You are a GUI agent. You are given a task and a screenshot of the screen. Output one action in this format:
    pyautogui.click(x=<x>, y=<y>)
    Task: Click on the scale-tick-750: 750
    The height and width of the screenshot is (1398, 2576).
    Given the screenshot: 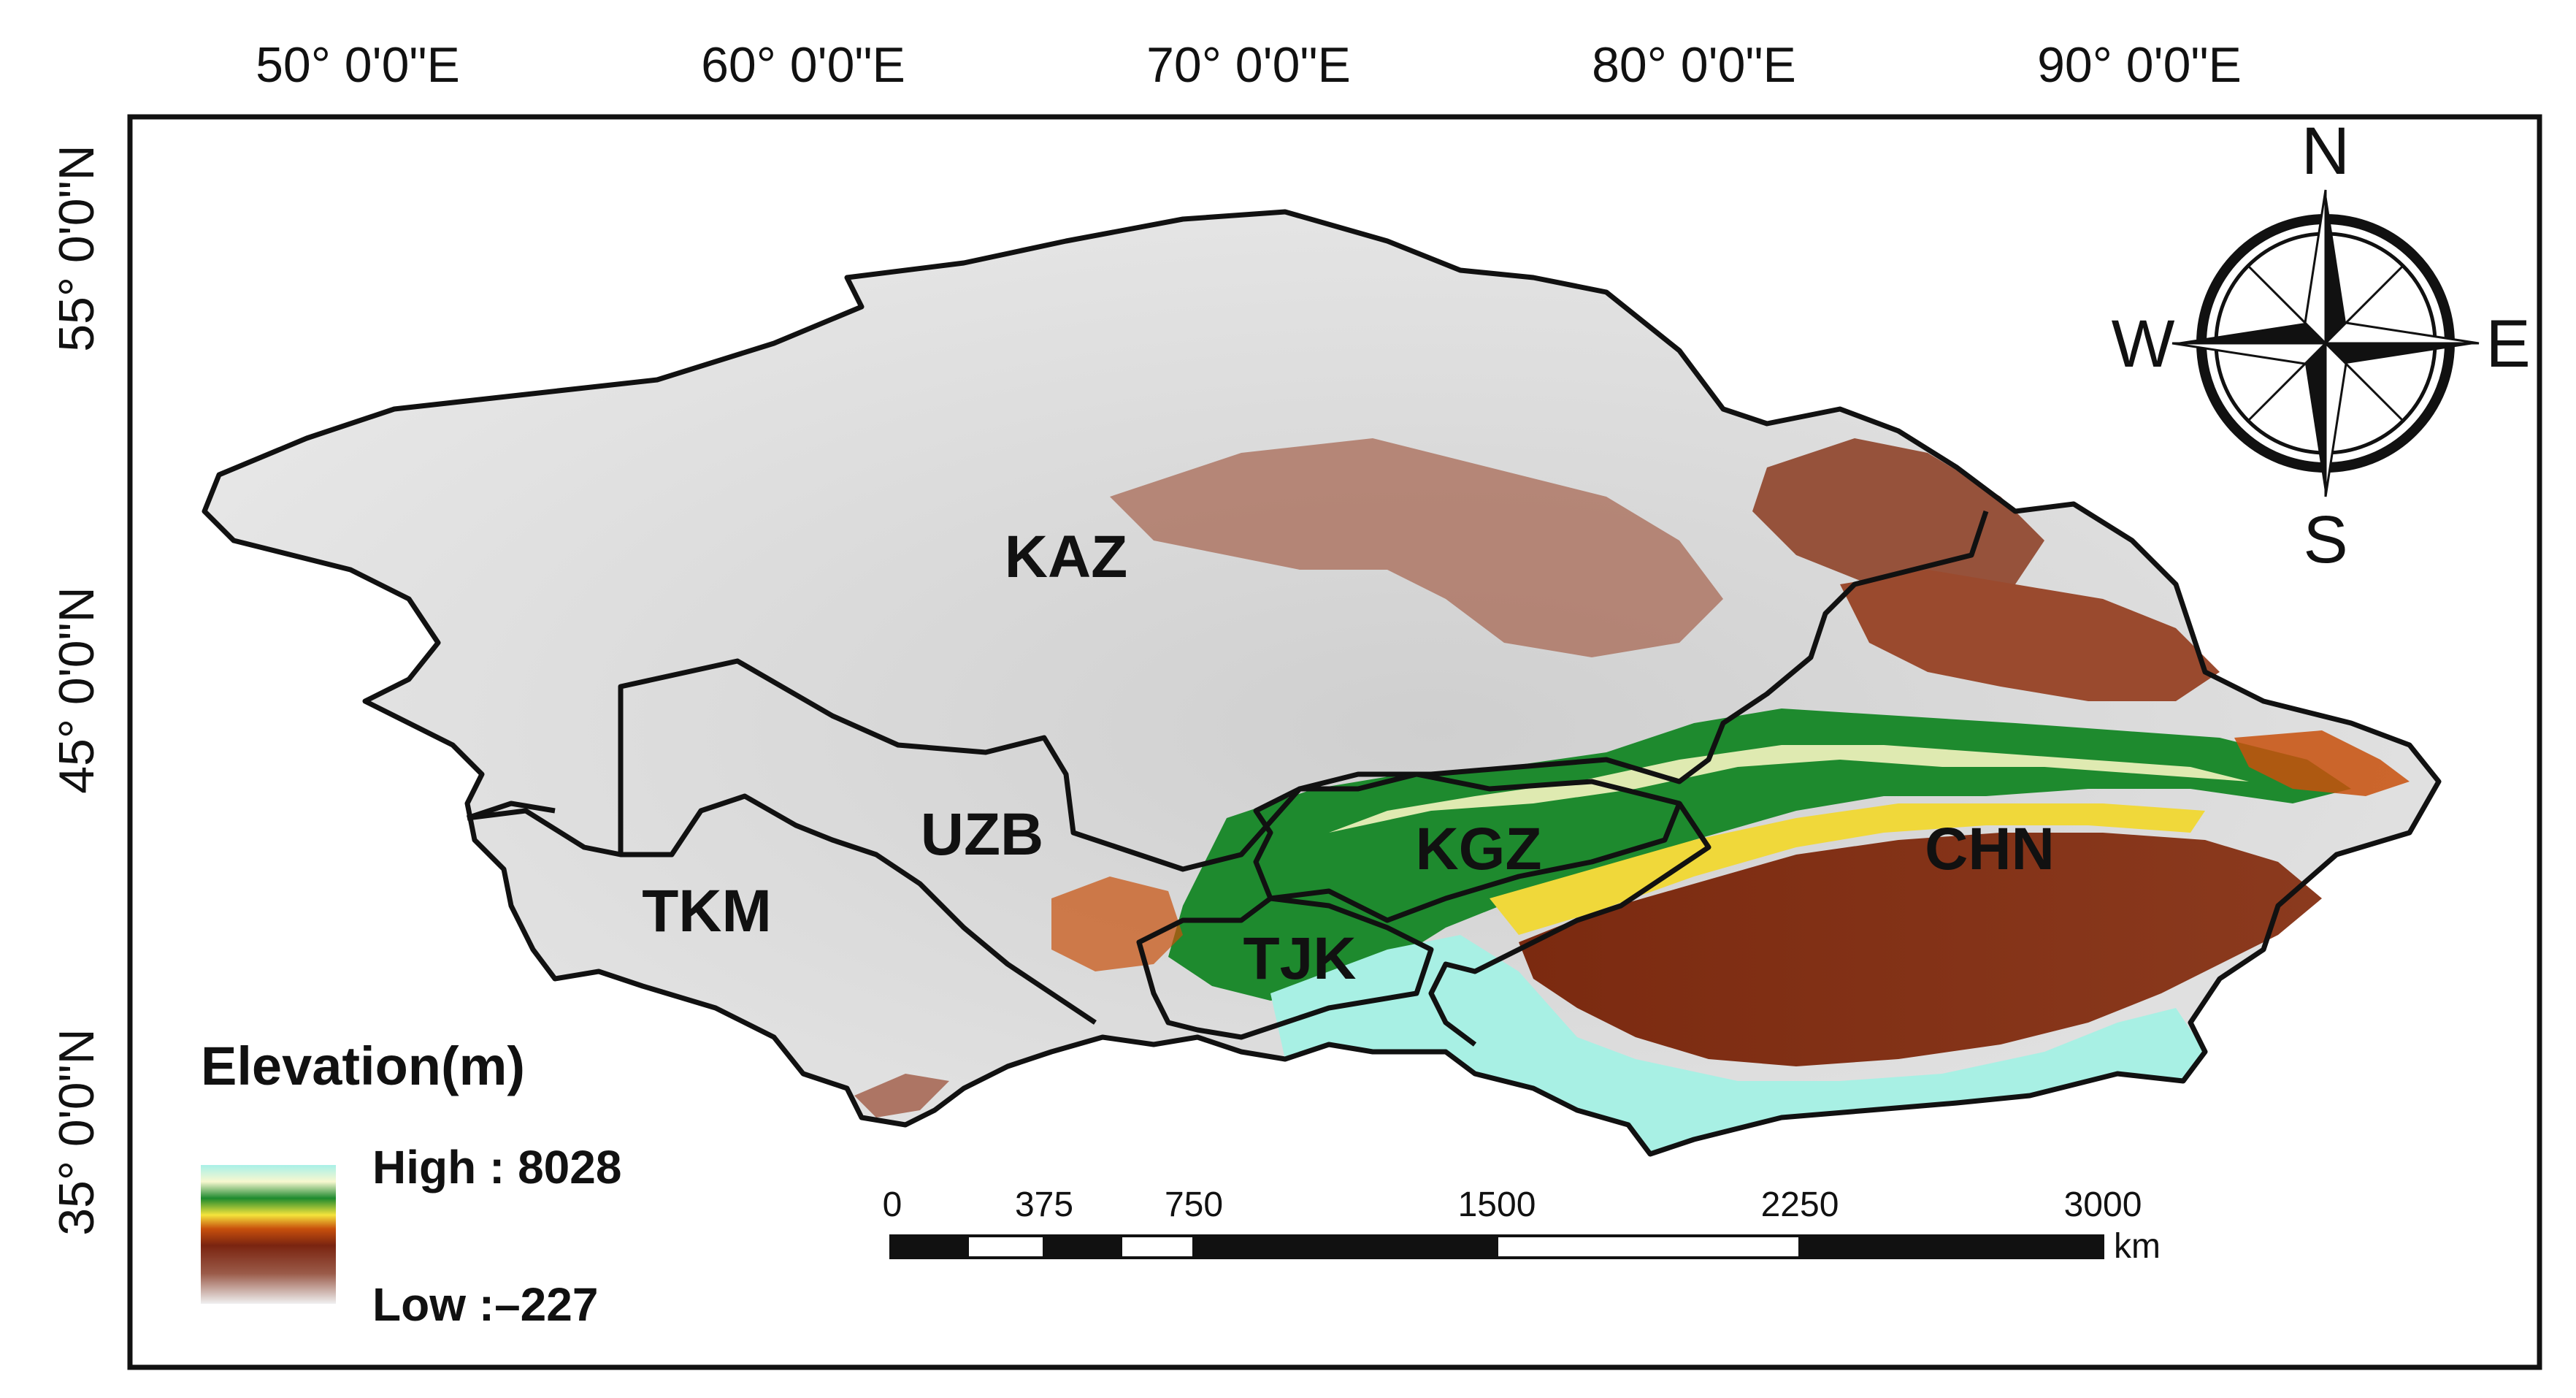 What is the action you would take?
    pyautogui.click(x=1194, y=1204)
    